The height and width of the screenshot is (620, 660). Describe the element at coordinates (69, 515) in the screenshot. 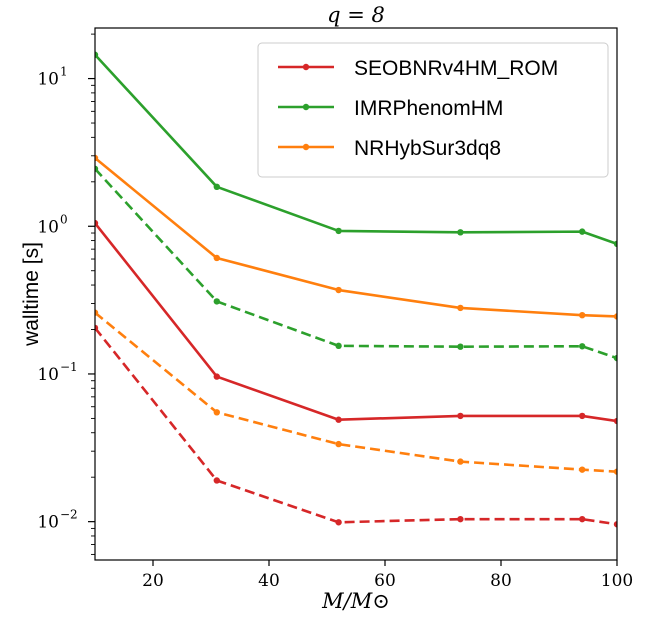

I see `y-tick-exponent: −2` at that location.